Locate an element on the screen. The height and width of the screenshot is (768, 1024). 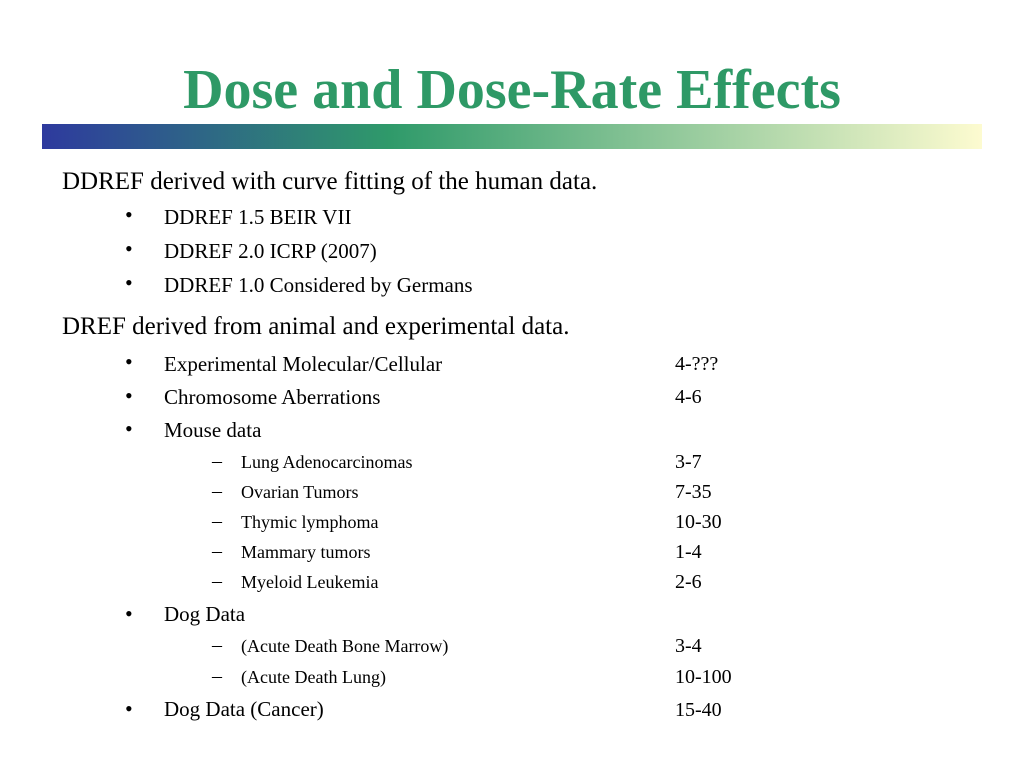
subitem-myeloid-leukemia: Myeloid Leukemia is located at coordinates (310, 582).